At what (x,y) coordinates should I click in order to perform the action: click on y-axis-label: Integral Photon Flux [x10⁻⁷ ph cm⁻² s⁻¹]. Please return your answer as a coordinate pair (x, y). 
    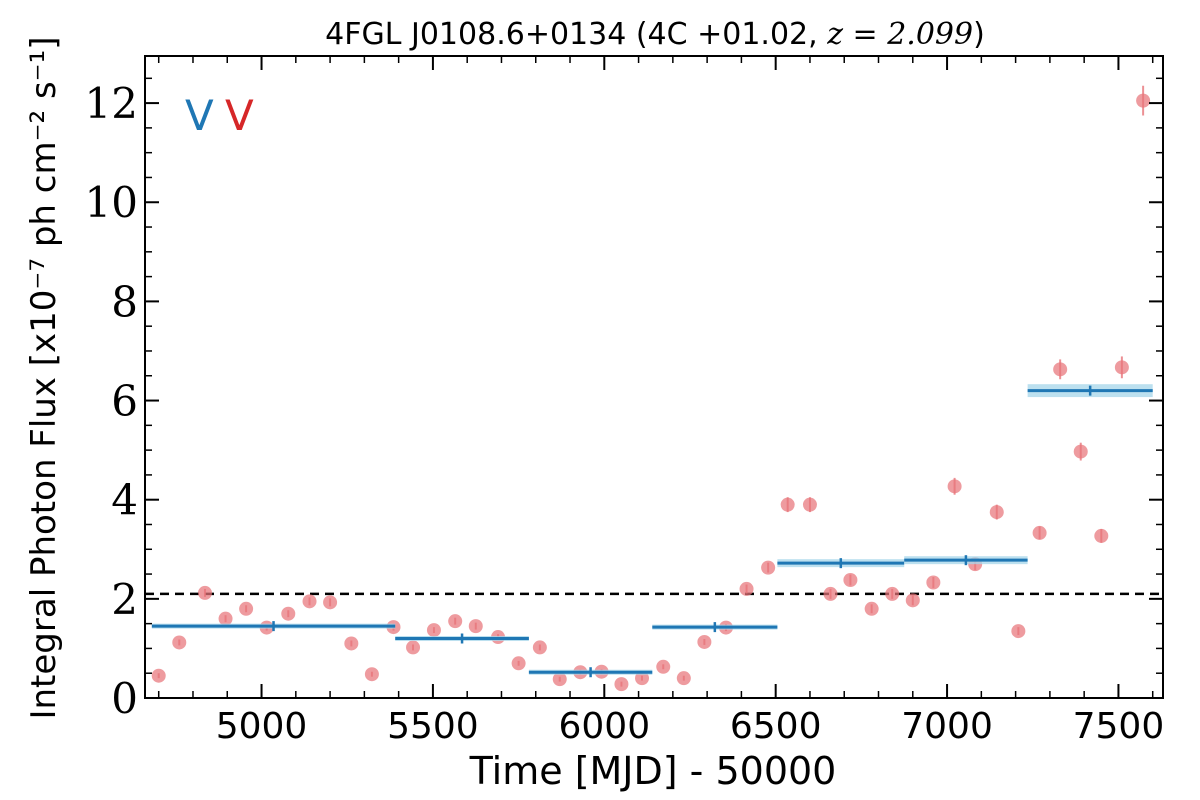
    Looking at the image, I should click on (44, 377).